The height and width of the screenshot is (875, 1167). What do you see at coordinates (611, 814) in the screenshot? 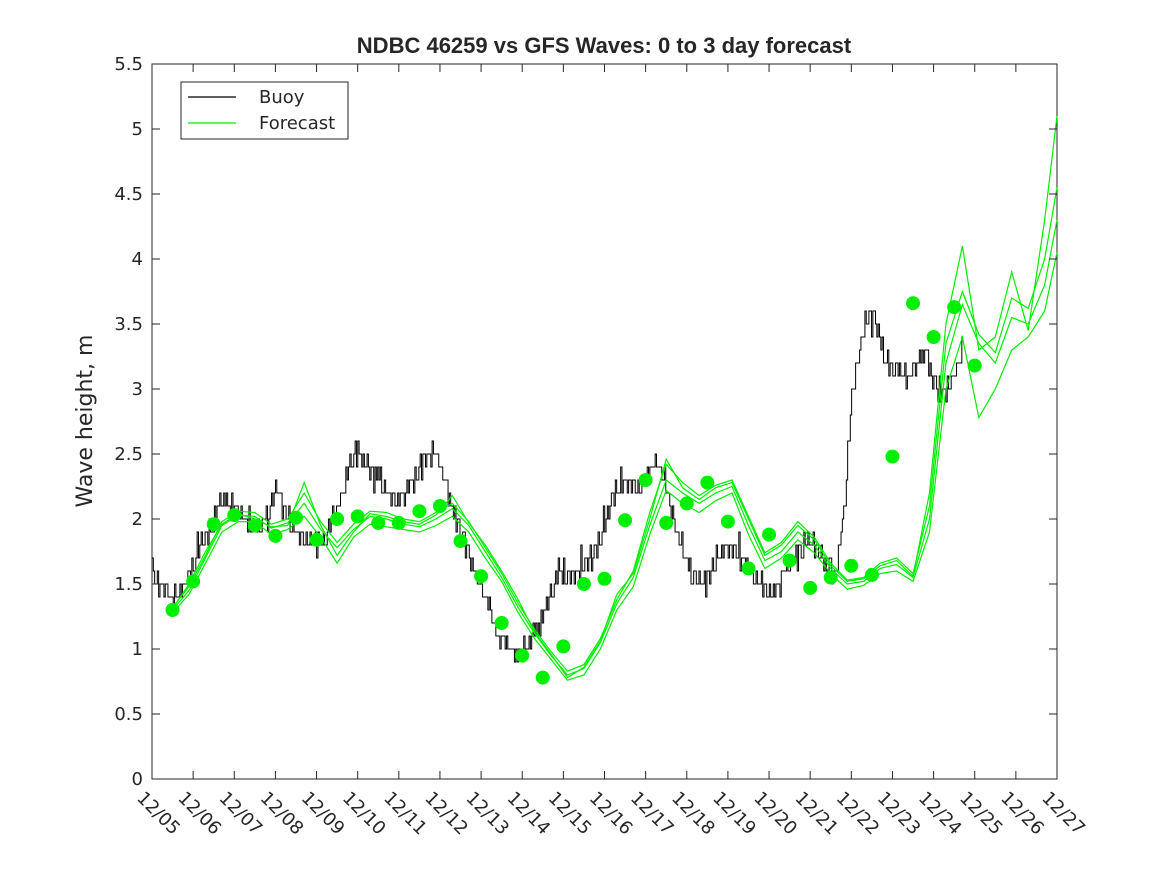
I see `x-tick-label: 12/16` at bounding box center [611, 814].